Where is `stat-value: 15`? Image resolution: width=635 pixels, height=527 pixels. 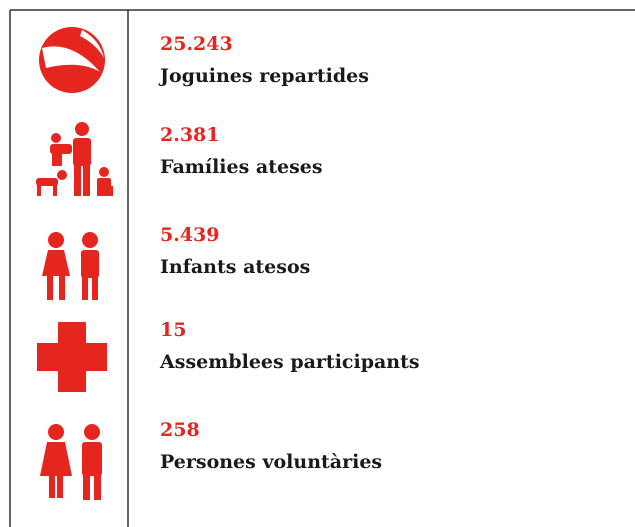 stat-value: 15 is located at coordinates (173, 330).